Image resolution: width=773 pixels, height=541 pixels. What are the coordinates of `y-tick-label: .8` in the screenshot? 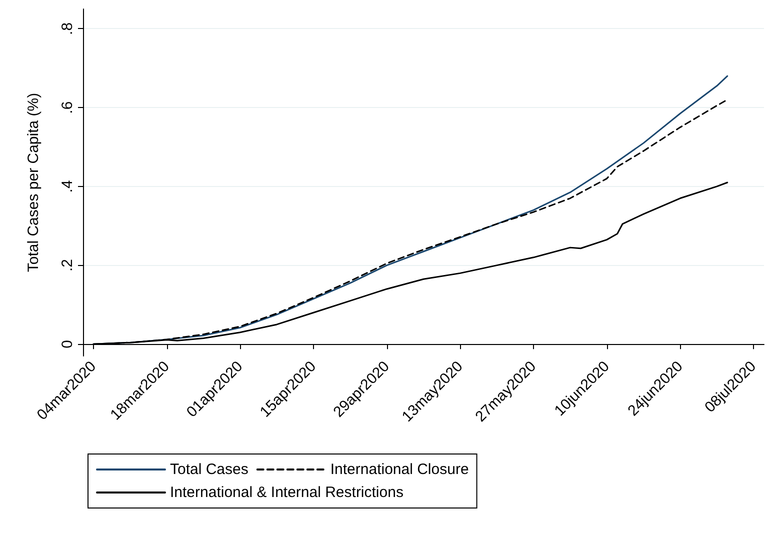 It's located at (67, 28).